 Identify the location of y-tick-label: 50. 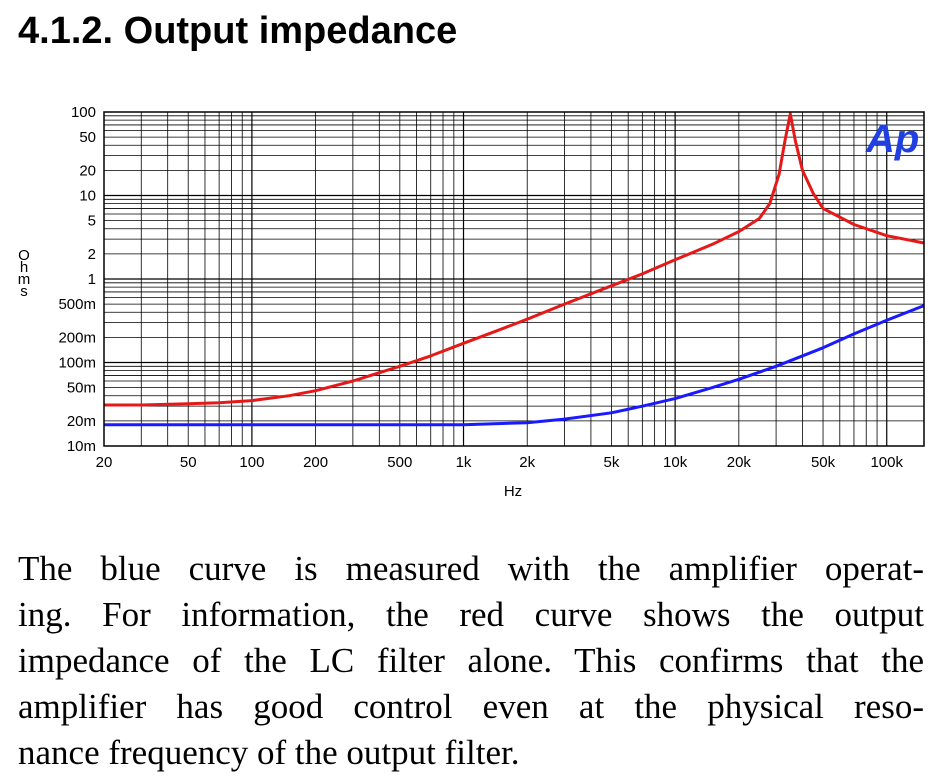
(87, 137).